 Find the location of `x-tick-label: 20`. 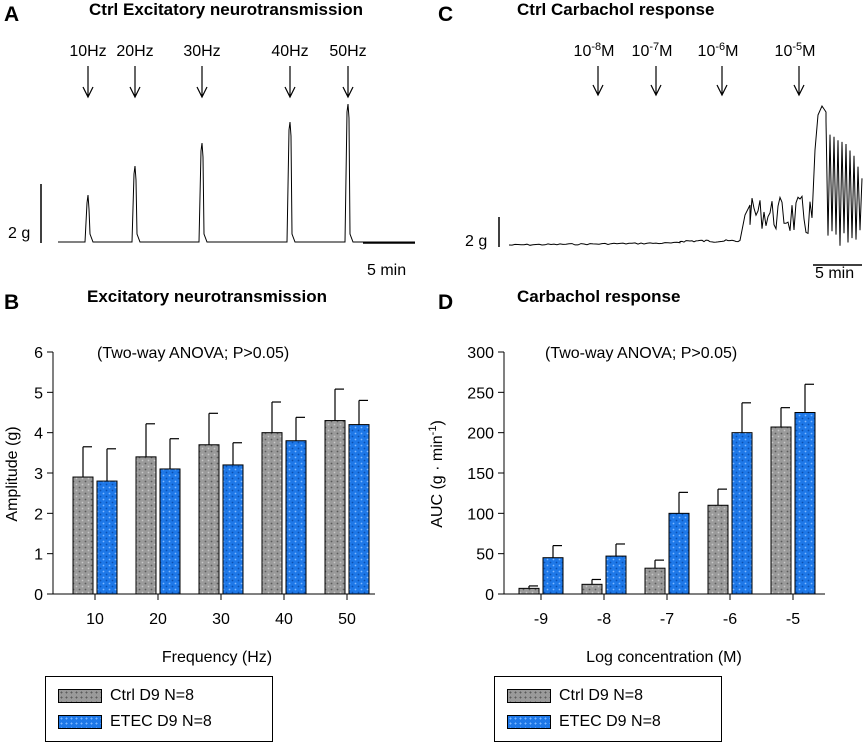

x-tick-label: 20 is located at coordinates (158, 619).